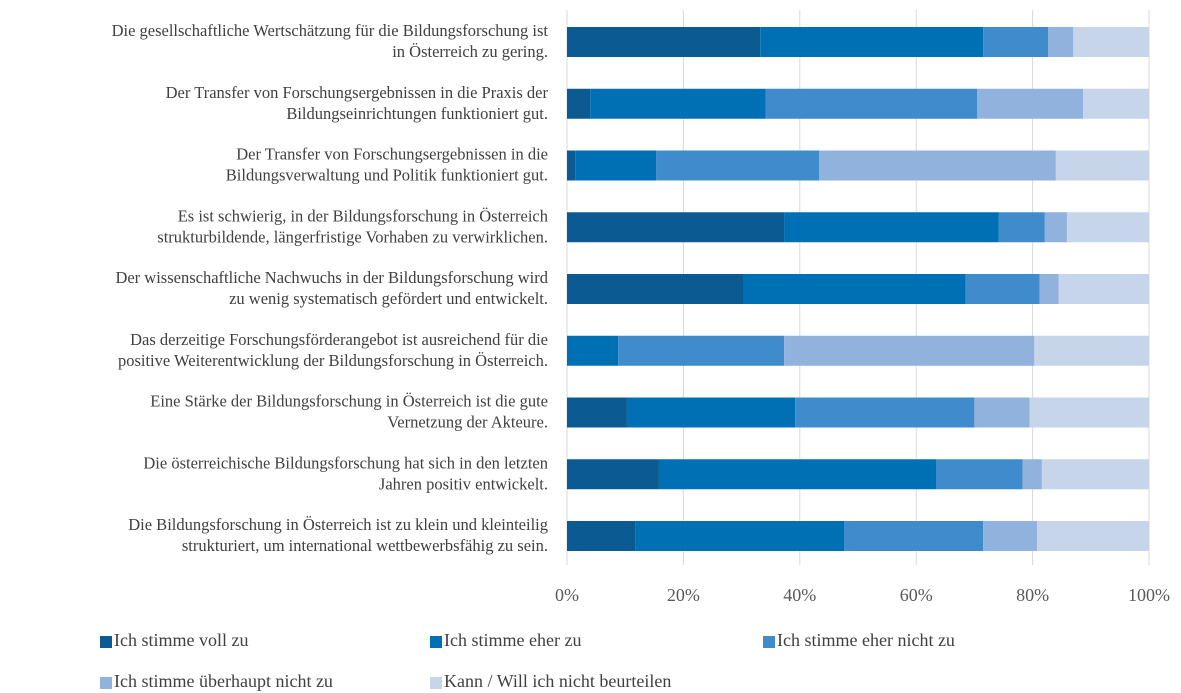 The height and width of the screenshot is (693, 1181). Describe the element at coordinates (181, 640) in the screenshot. I see `legend-label: Ich stimme voll zu` at that location.